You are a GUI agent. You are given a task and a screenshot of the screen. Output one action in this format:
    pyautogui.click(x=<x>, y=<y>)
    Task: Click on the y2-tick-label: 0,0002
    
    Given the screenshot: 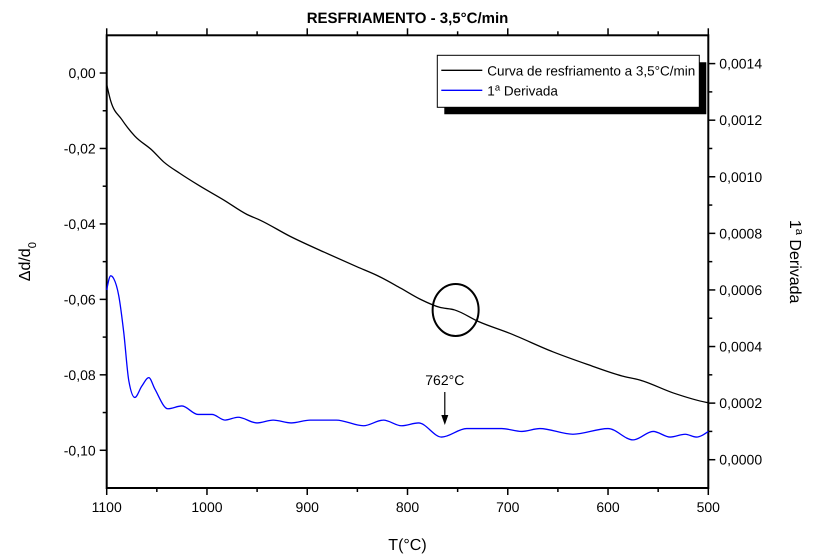 What is the action you would take?
    pyautogui.click(x=740, y=403)
    